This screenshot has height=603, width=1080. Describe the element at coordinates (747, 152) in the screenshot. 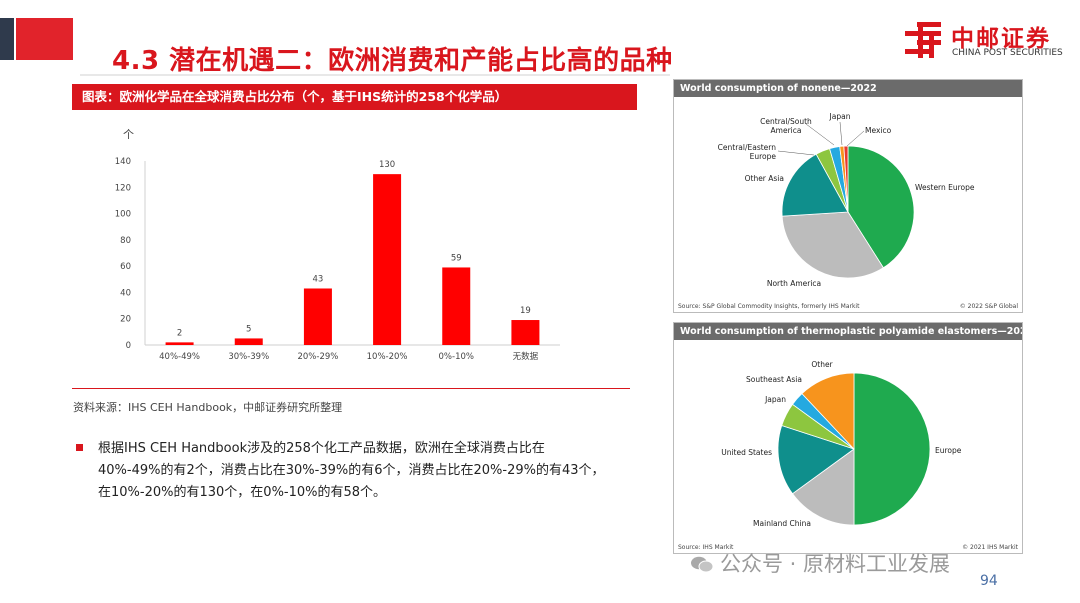

I see `pie-slice-label: Central/Eastern Europe` at that location.